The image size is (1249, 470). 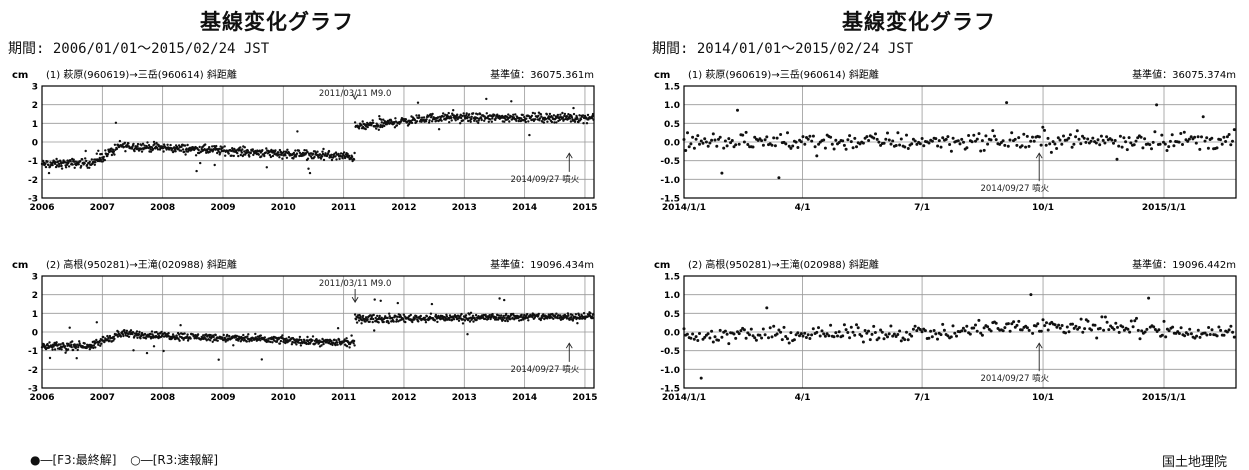 What do you see at coordinates (162, 208) in the screenshot?
I see `x-tick-label: 2008` at bounding box center [162, 208].